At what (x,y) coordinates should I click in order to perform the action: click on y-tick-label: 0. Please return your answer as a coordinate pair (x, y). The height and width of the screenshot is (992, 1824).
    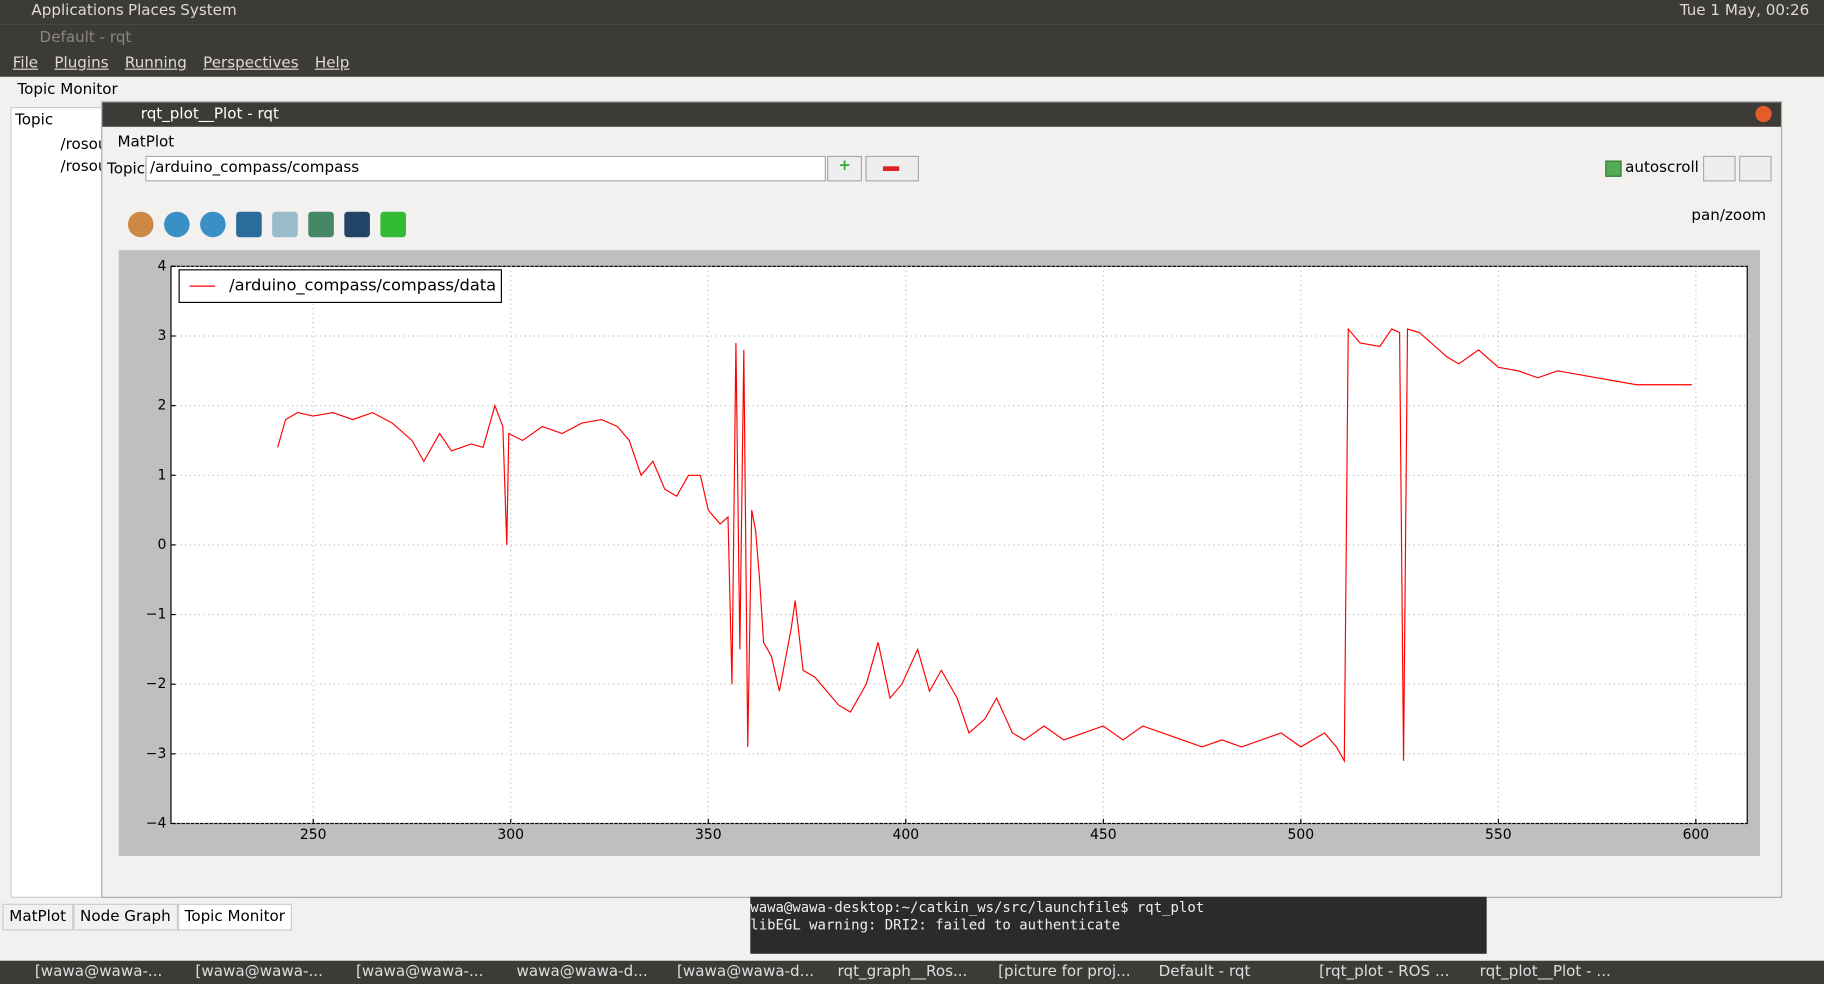
    Looking at the image, I should click on (161, 545).